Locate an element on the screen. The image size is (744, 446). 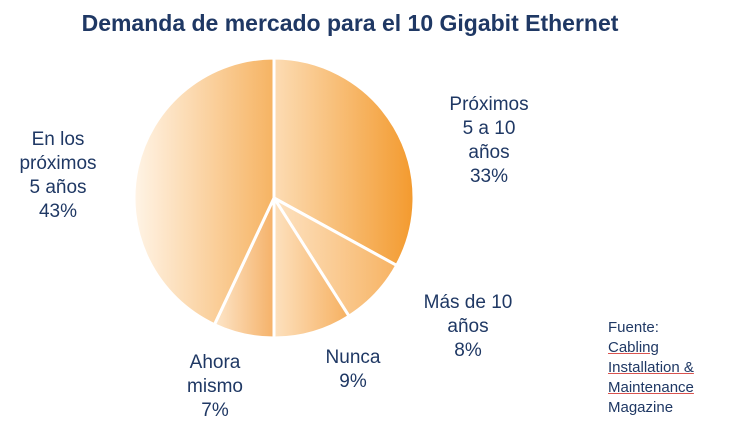
slice-label-line: En los is located at coordinates (58, 139).